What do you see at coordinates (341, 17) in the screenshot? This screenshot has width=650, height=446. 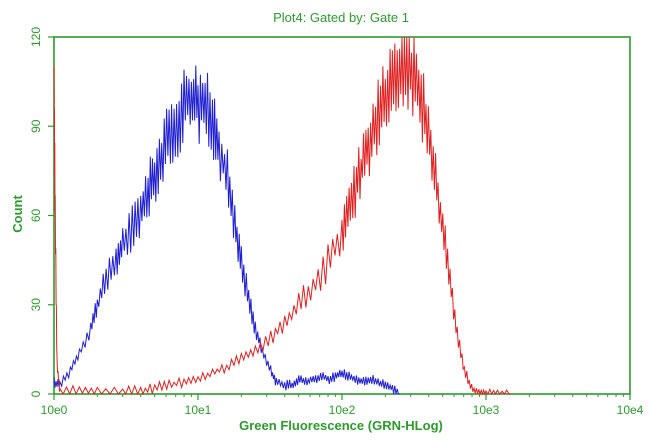 I see `chart-title: Plot4: Gated by: Gate 1` at bounding box center [341, 17].